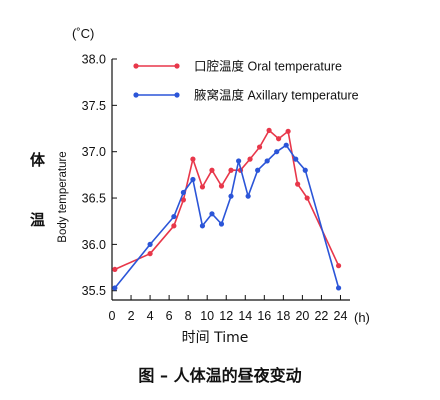  Describe the element at coordinates (94, 106) in the screenshot. I see `y-tick-label: 37.5` at that location.